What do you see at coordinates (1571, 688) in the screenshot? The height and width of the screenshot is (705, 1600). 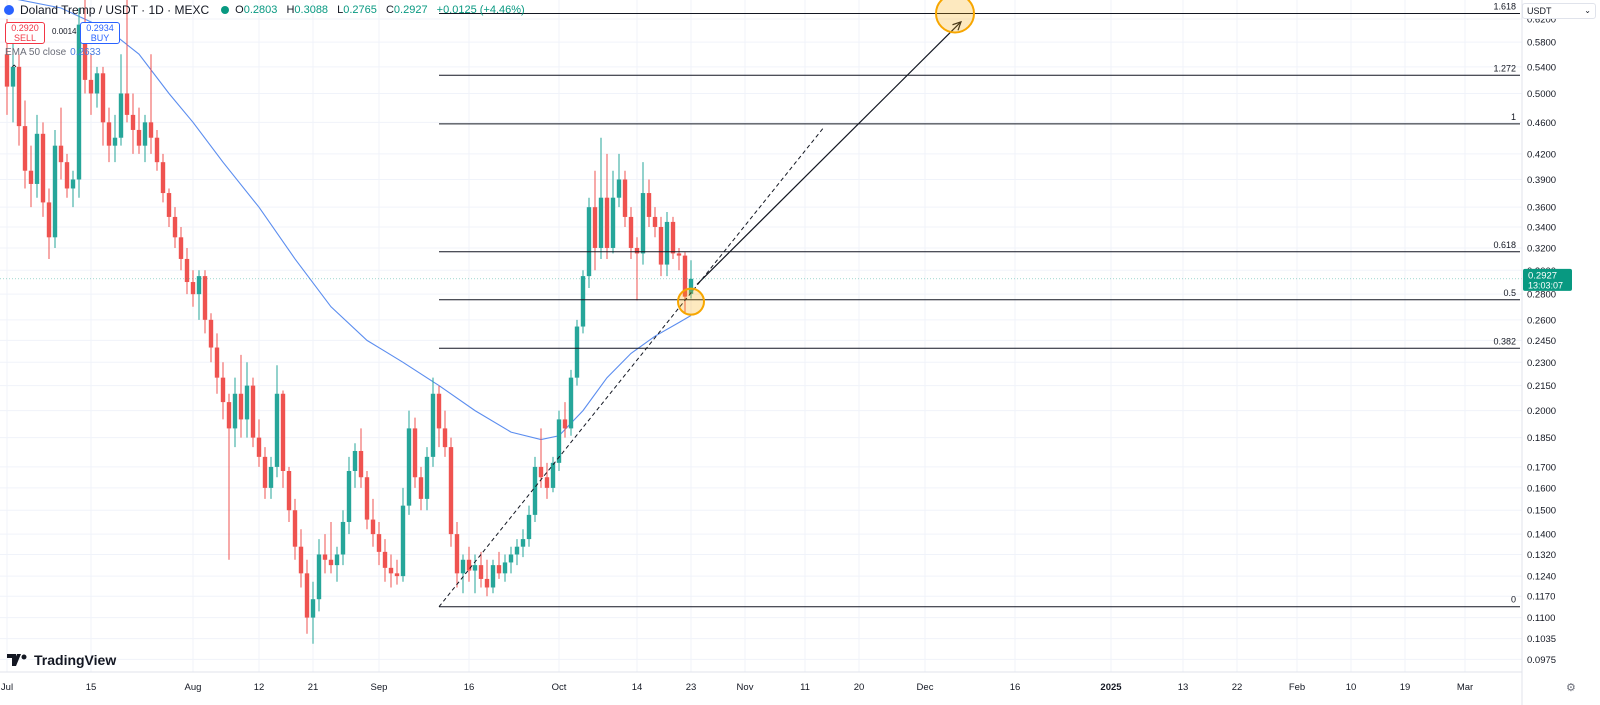 I see `gear-icon: ⚙` at bounding box center [1571, 688].